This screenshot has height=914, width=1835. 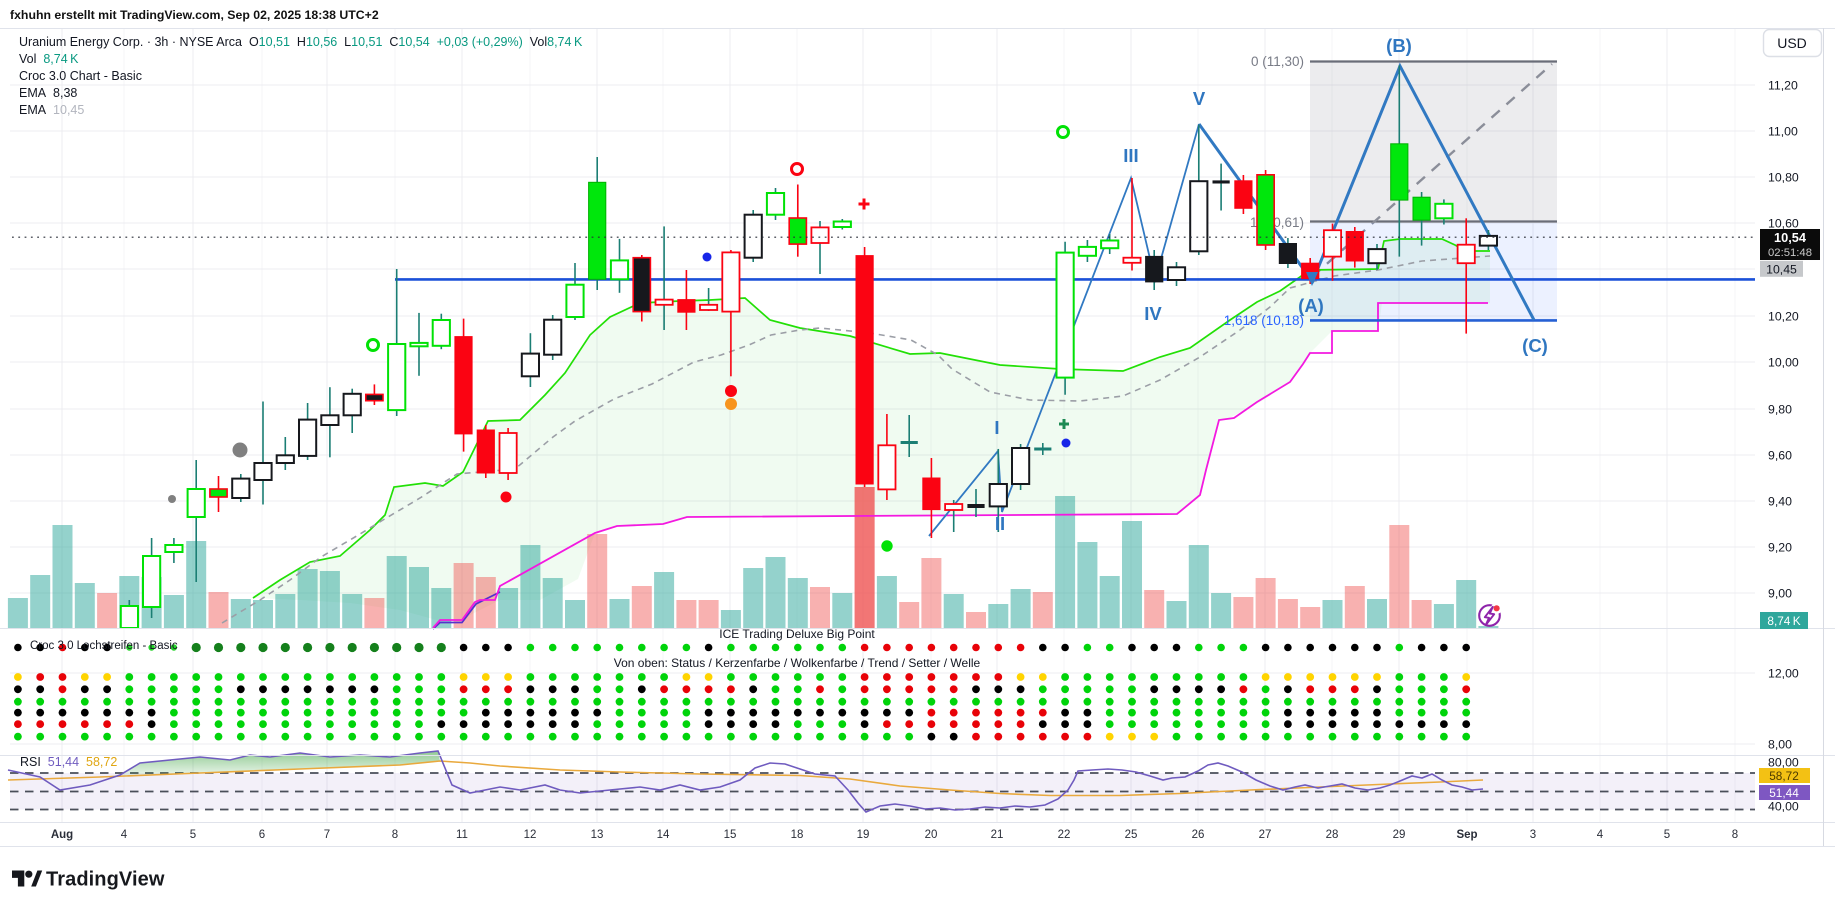 I want to click on svg-text: 10,60, so click(x=1783, y=224).